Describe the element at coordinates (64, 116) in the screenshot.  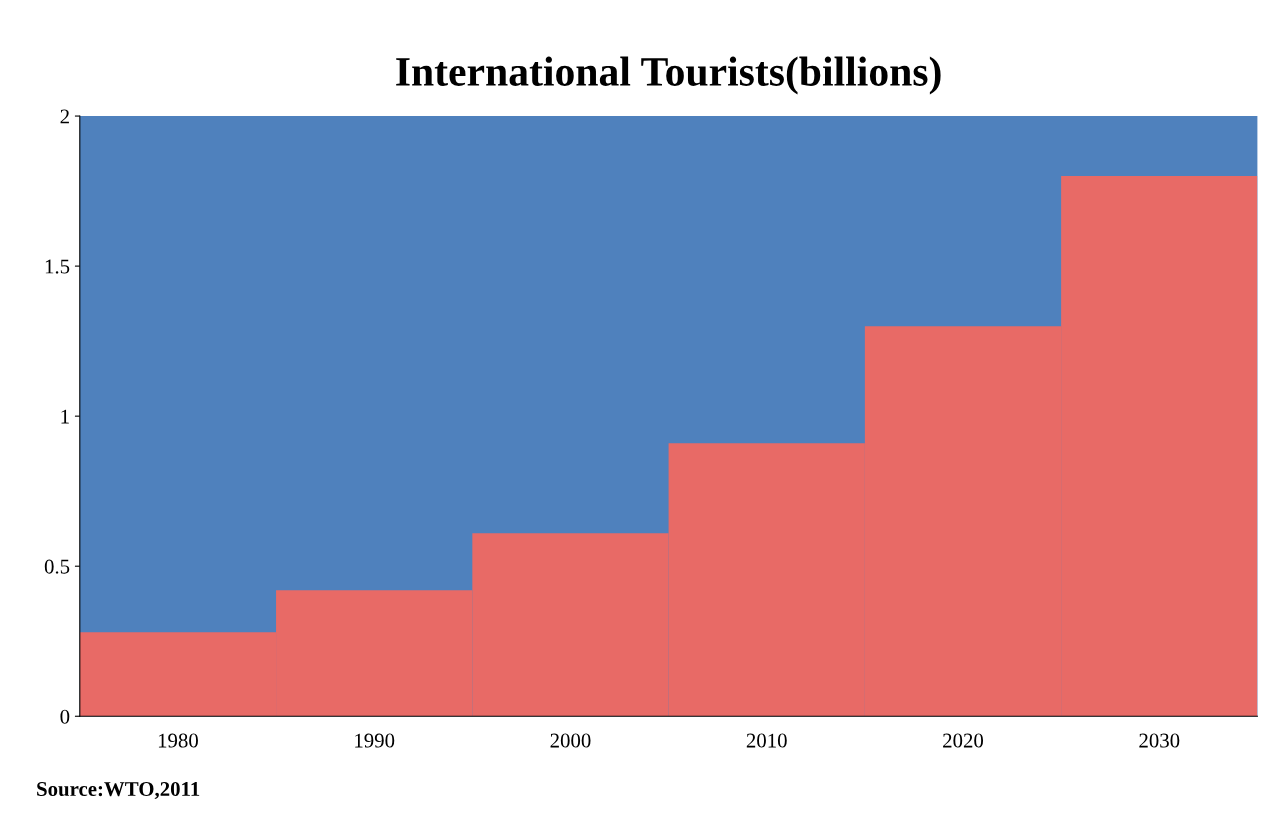
I see `y-tick-label: 2` at that location.